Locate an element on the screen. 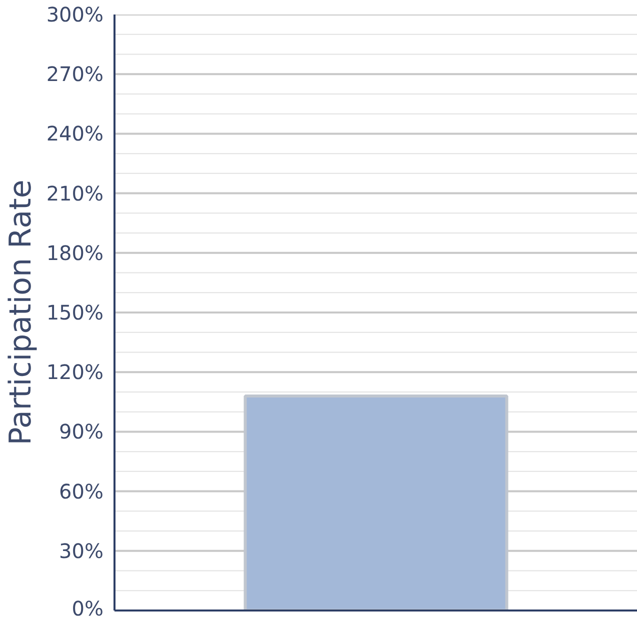 The height and width of the screenshot is (620, 637). y-axis-title: Participation Rate is located at coordinates (20, 313).